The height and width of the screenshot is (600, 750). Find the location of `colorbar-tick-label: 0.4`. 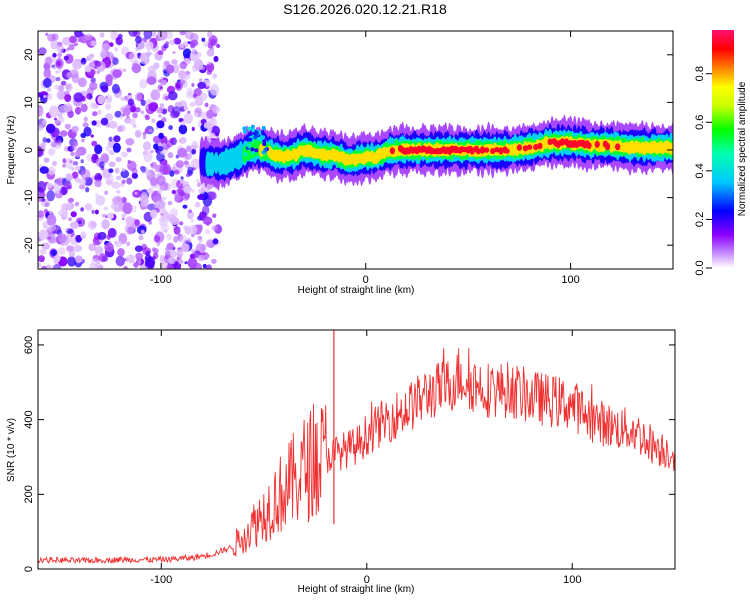

colorbar-tick-label: 0.4 is located at coordinates (700, 170).